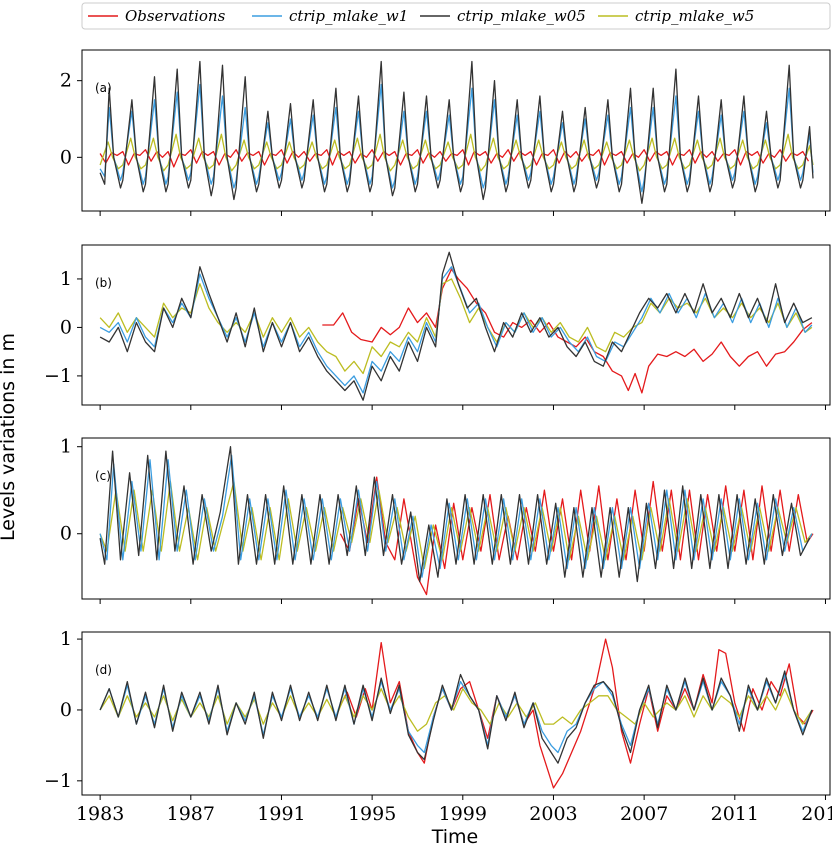 Image resolution: width=832 pixels, height=850 pixels. What do you see at coordinates (644, 814) in the screenshot?
I see `x-tick-label: 2007` at bounding box center [644, 814].